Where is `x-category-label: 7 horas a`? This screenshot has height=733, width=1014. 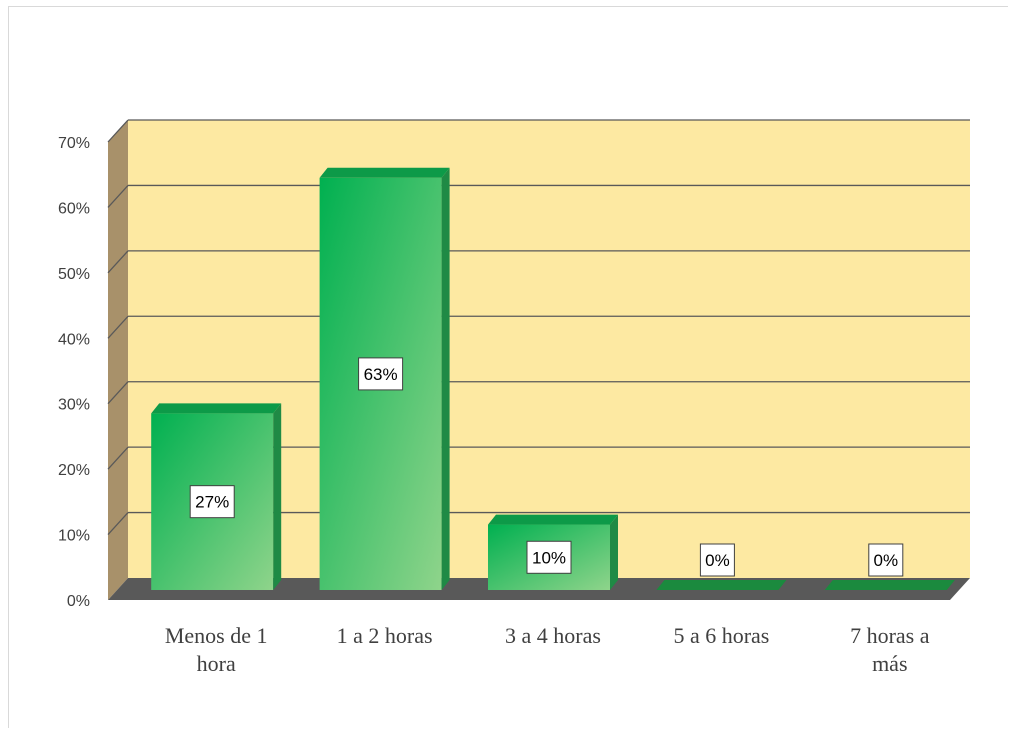 x-category-label: 7 horas a is located at coordinates (890, 635).